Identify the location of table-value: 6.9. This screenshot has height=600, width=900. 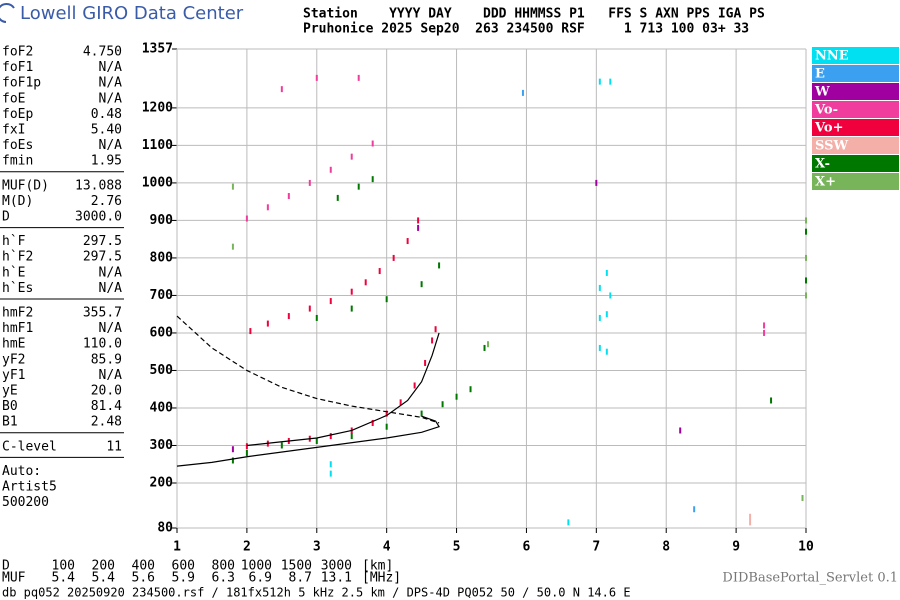
(260, 578).